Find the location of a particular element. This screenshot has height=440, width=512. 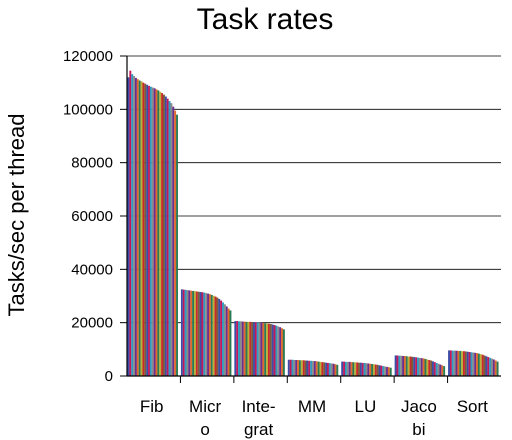

chart-title: Task rates is located at coordinates (265, 19).